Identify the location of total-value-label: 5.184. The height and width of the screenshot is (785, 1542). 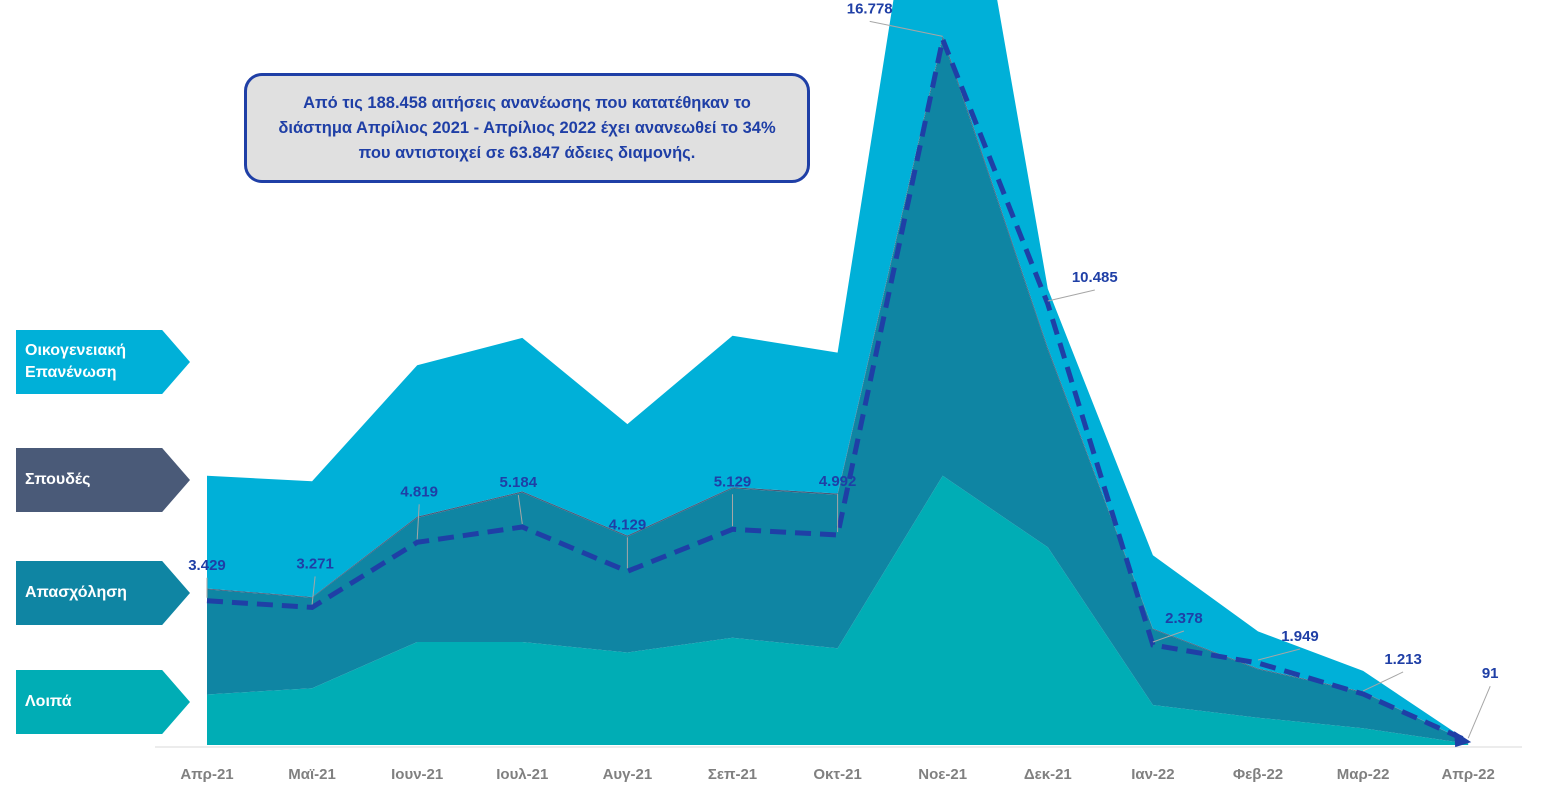
(519, 482).